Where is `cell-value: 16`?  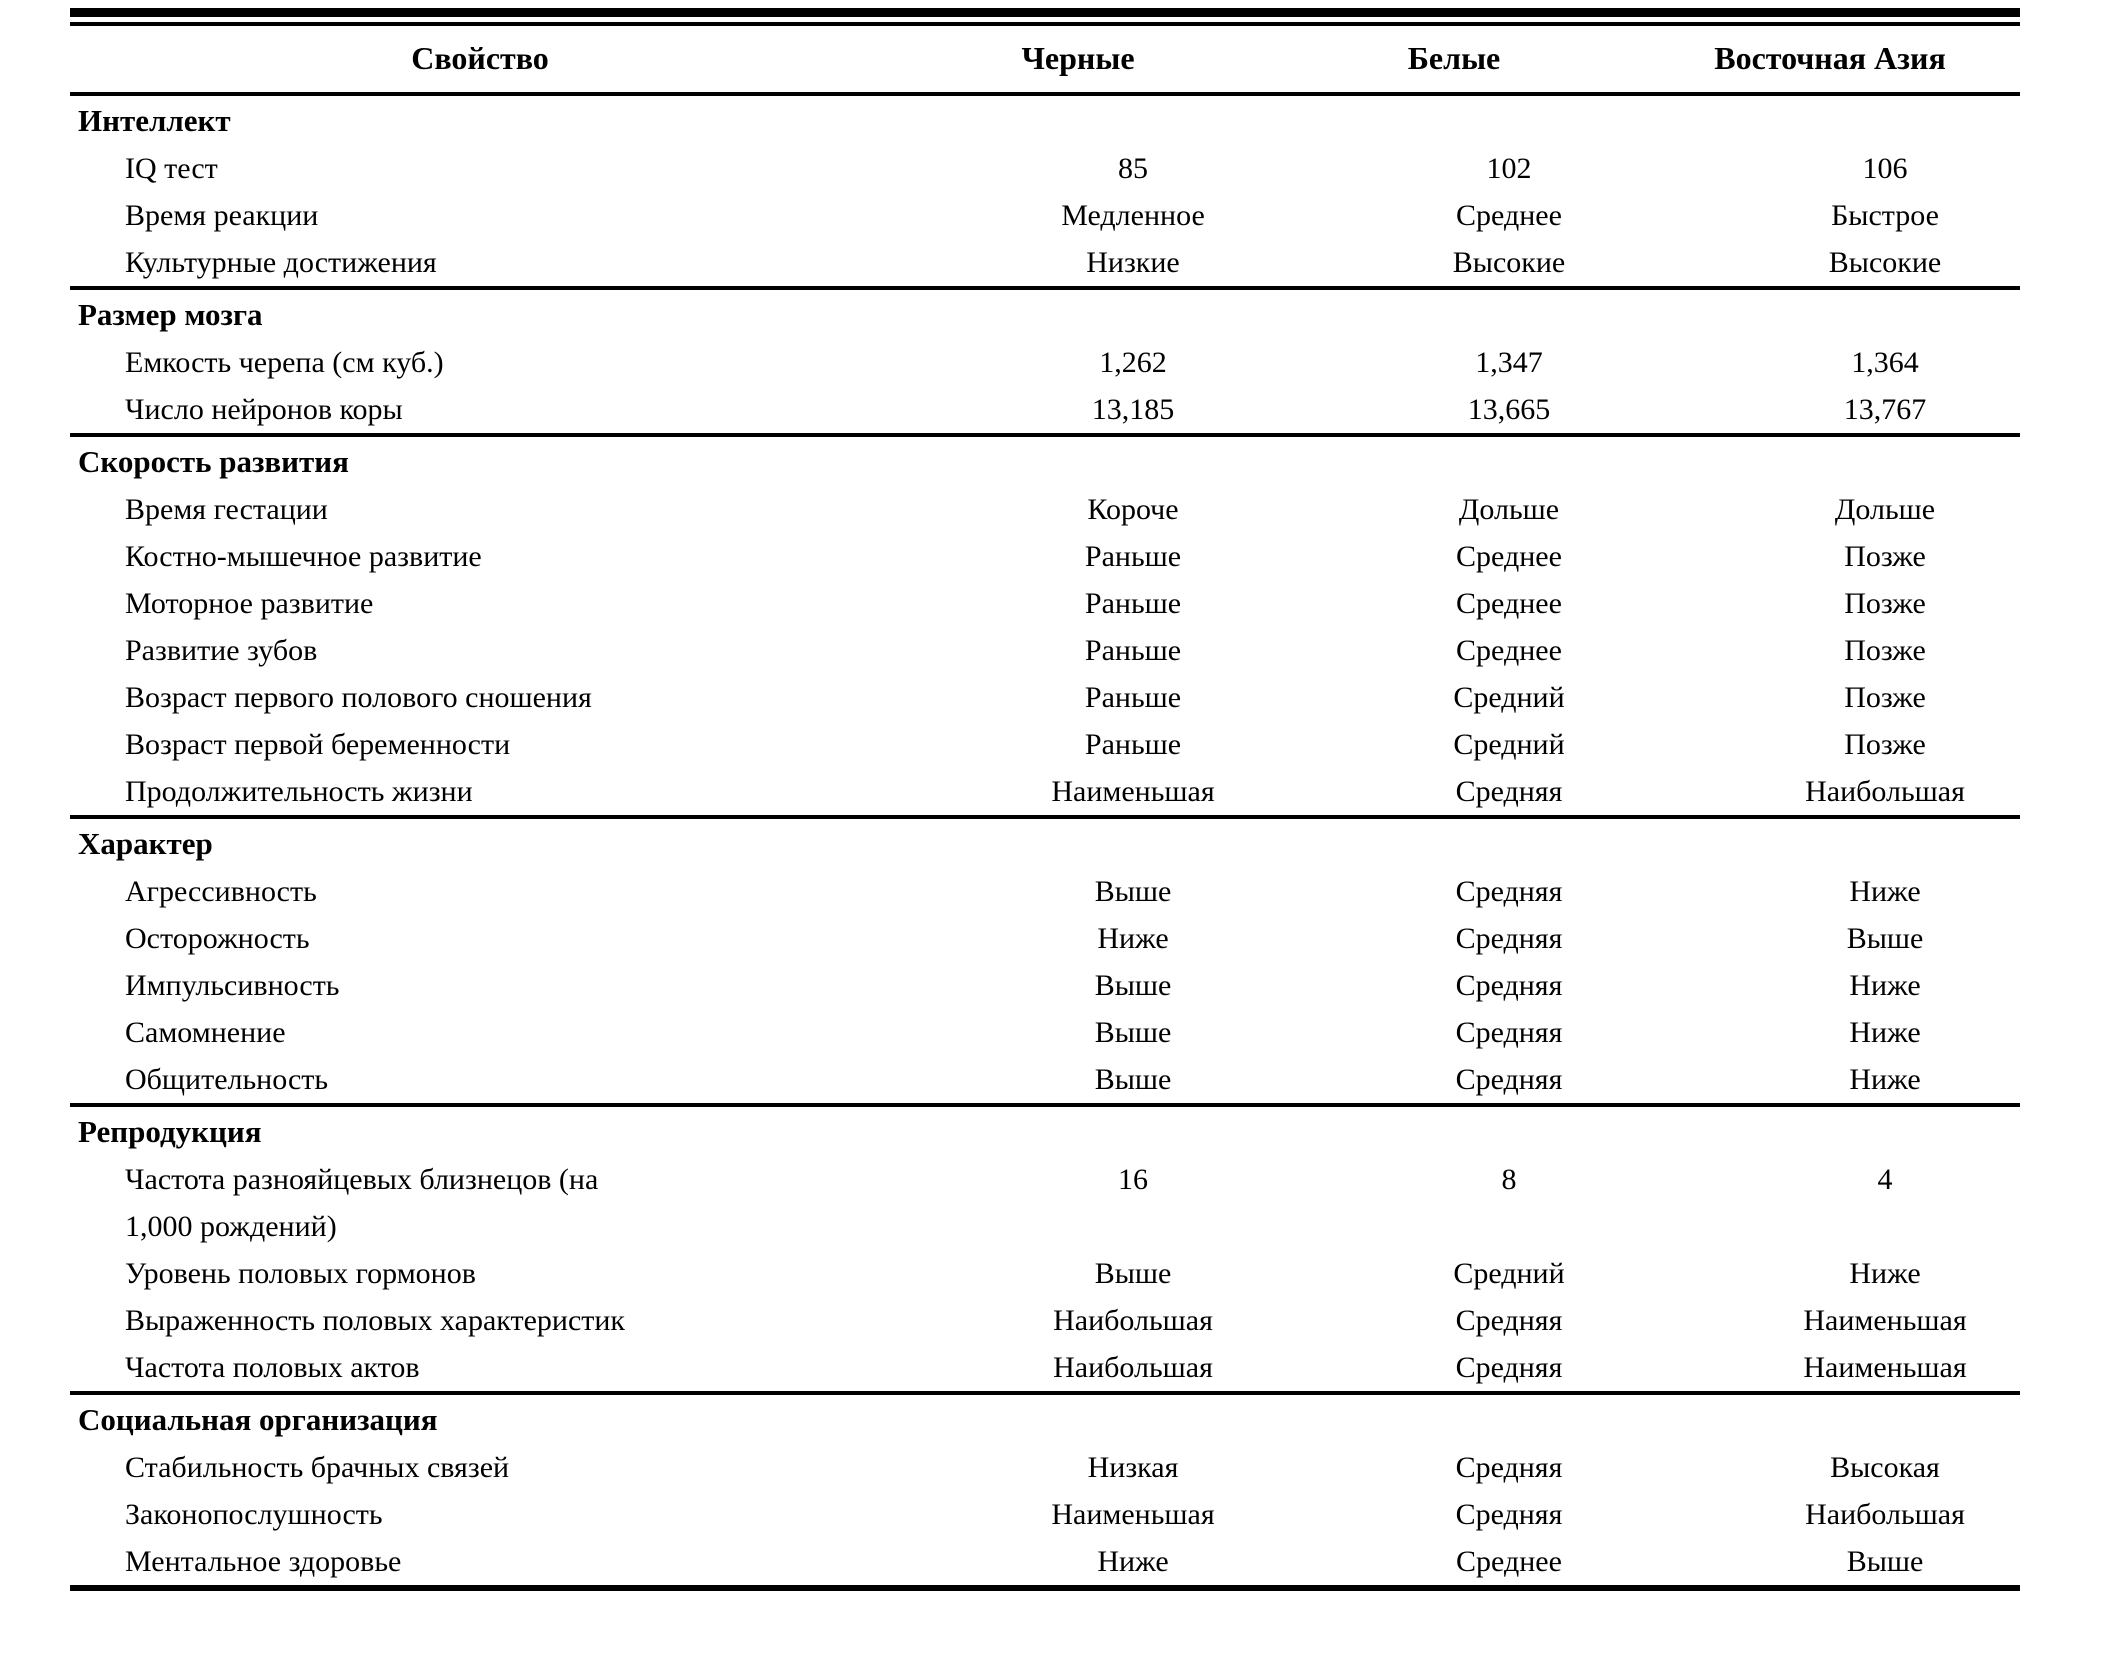 cell-value: 16 is located at coordinates (1133, 1179).